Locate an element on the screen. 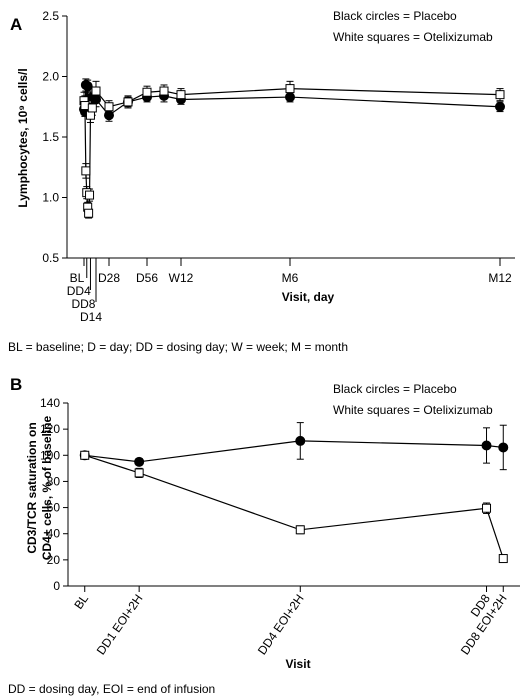 This screenshot has height=699, width=520. panel-b-y-axis-label-line-1: CD3/TCR saturation on is located at coordinates (32, 487).